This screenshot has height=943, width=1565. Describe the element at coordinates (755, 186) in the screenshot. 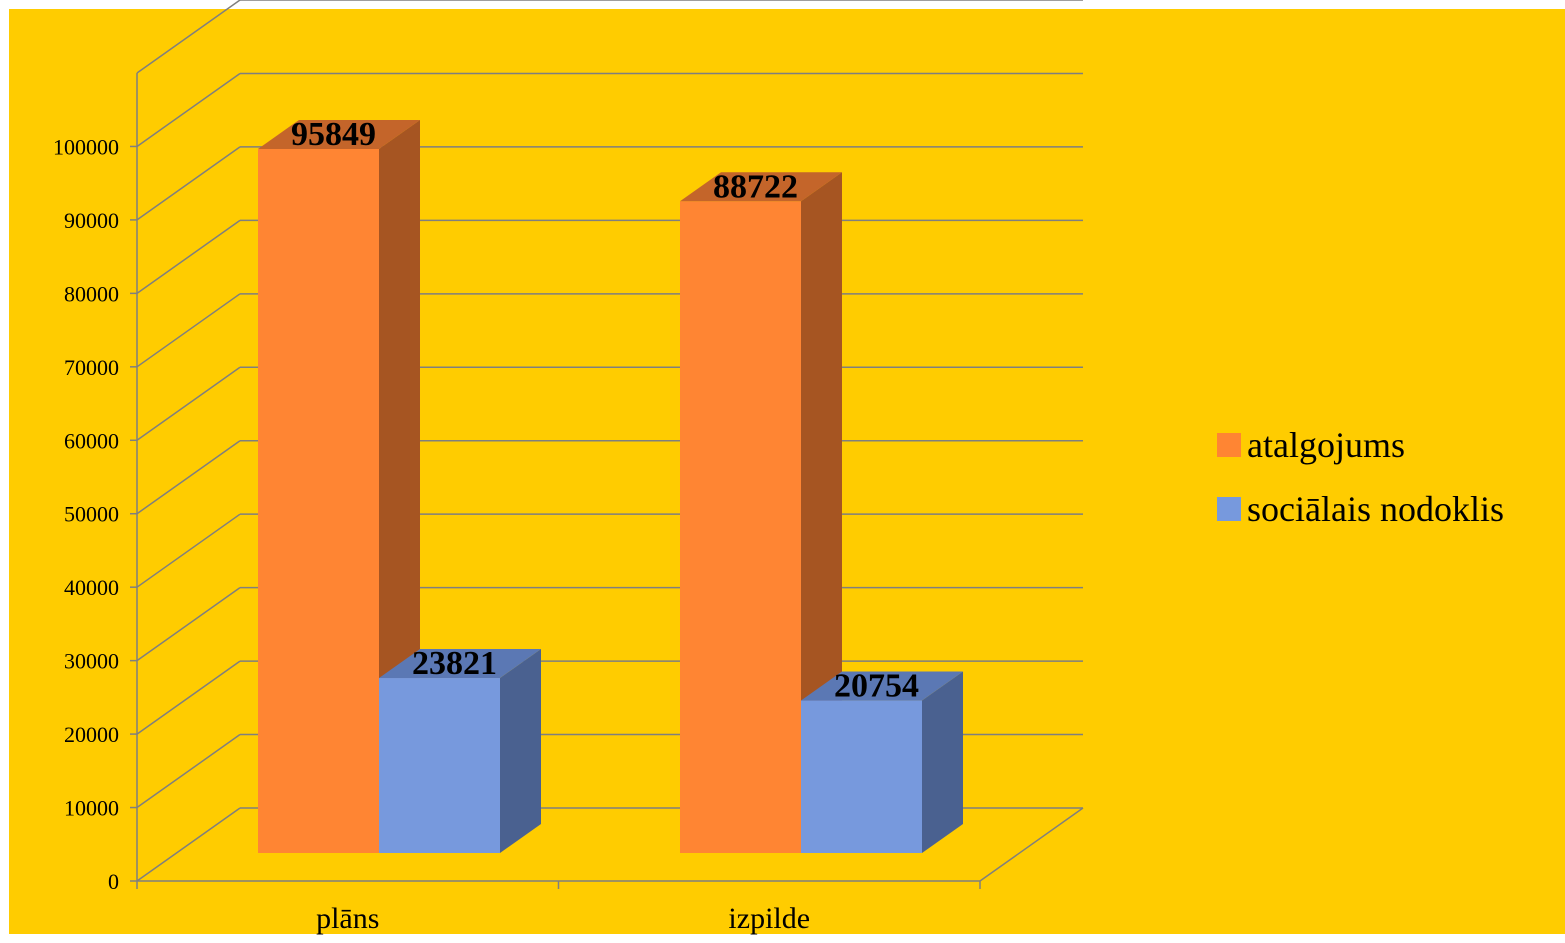

I see `data-label: 88722` at that location.